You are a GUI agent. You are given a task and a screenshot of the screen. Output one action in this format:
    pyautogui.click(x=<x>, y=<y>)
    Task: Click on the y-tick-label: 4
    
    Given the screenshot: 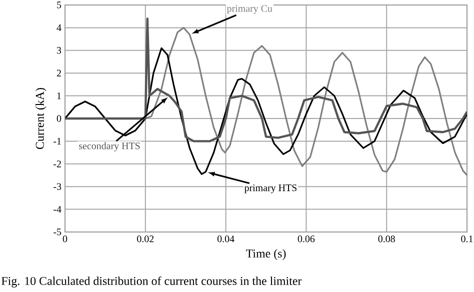 What is the action you would take?
    pyautogui.click(x=59, y=27)
    